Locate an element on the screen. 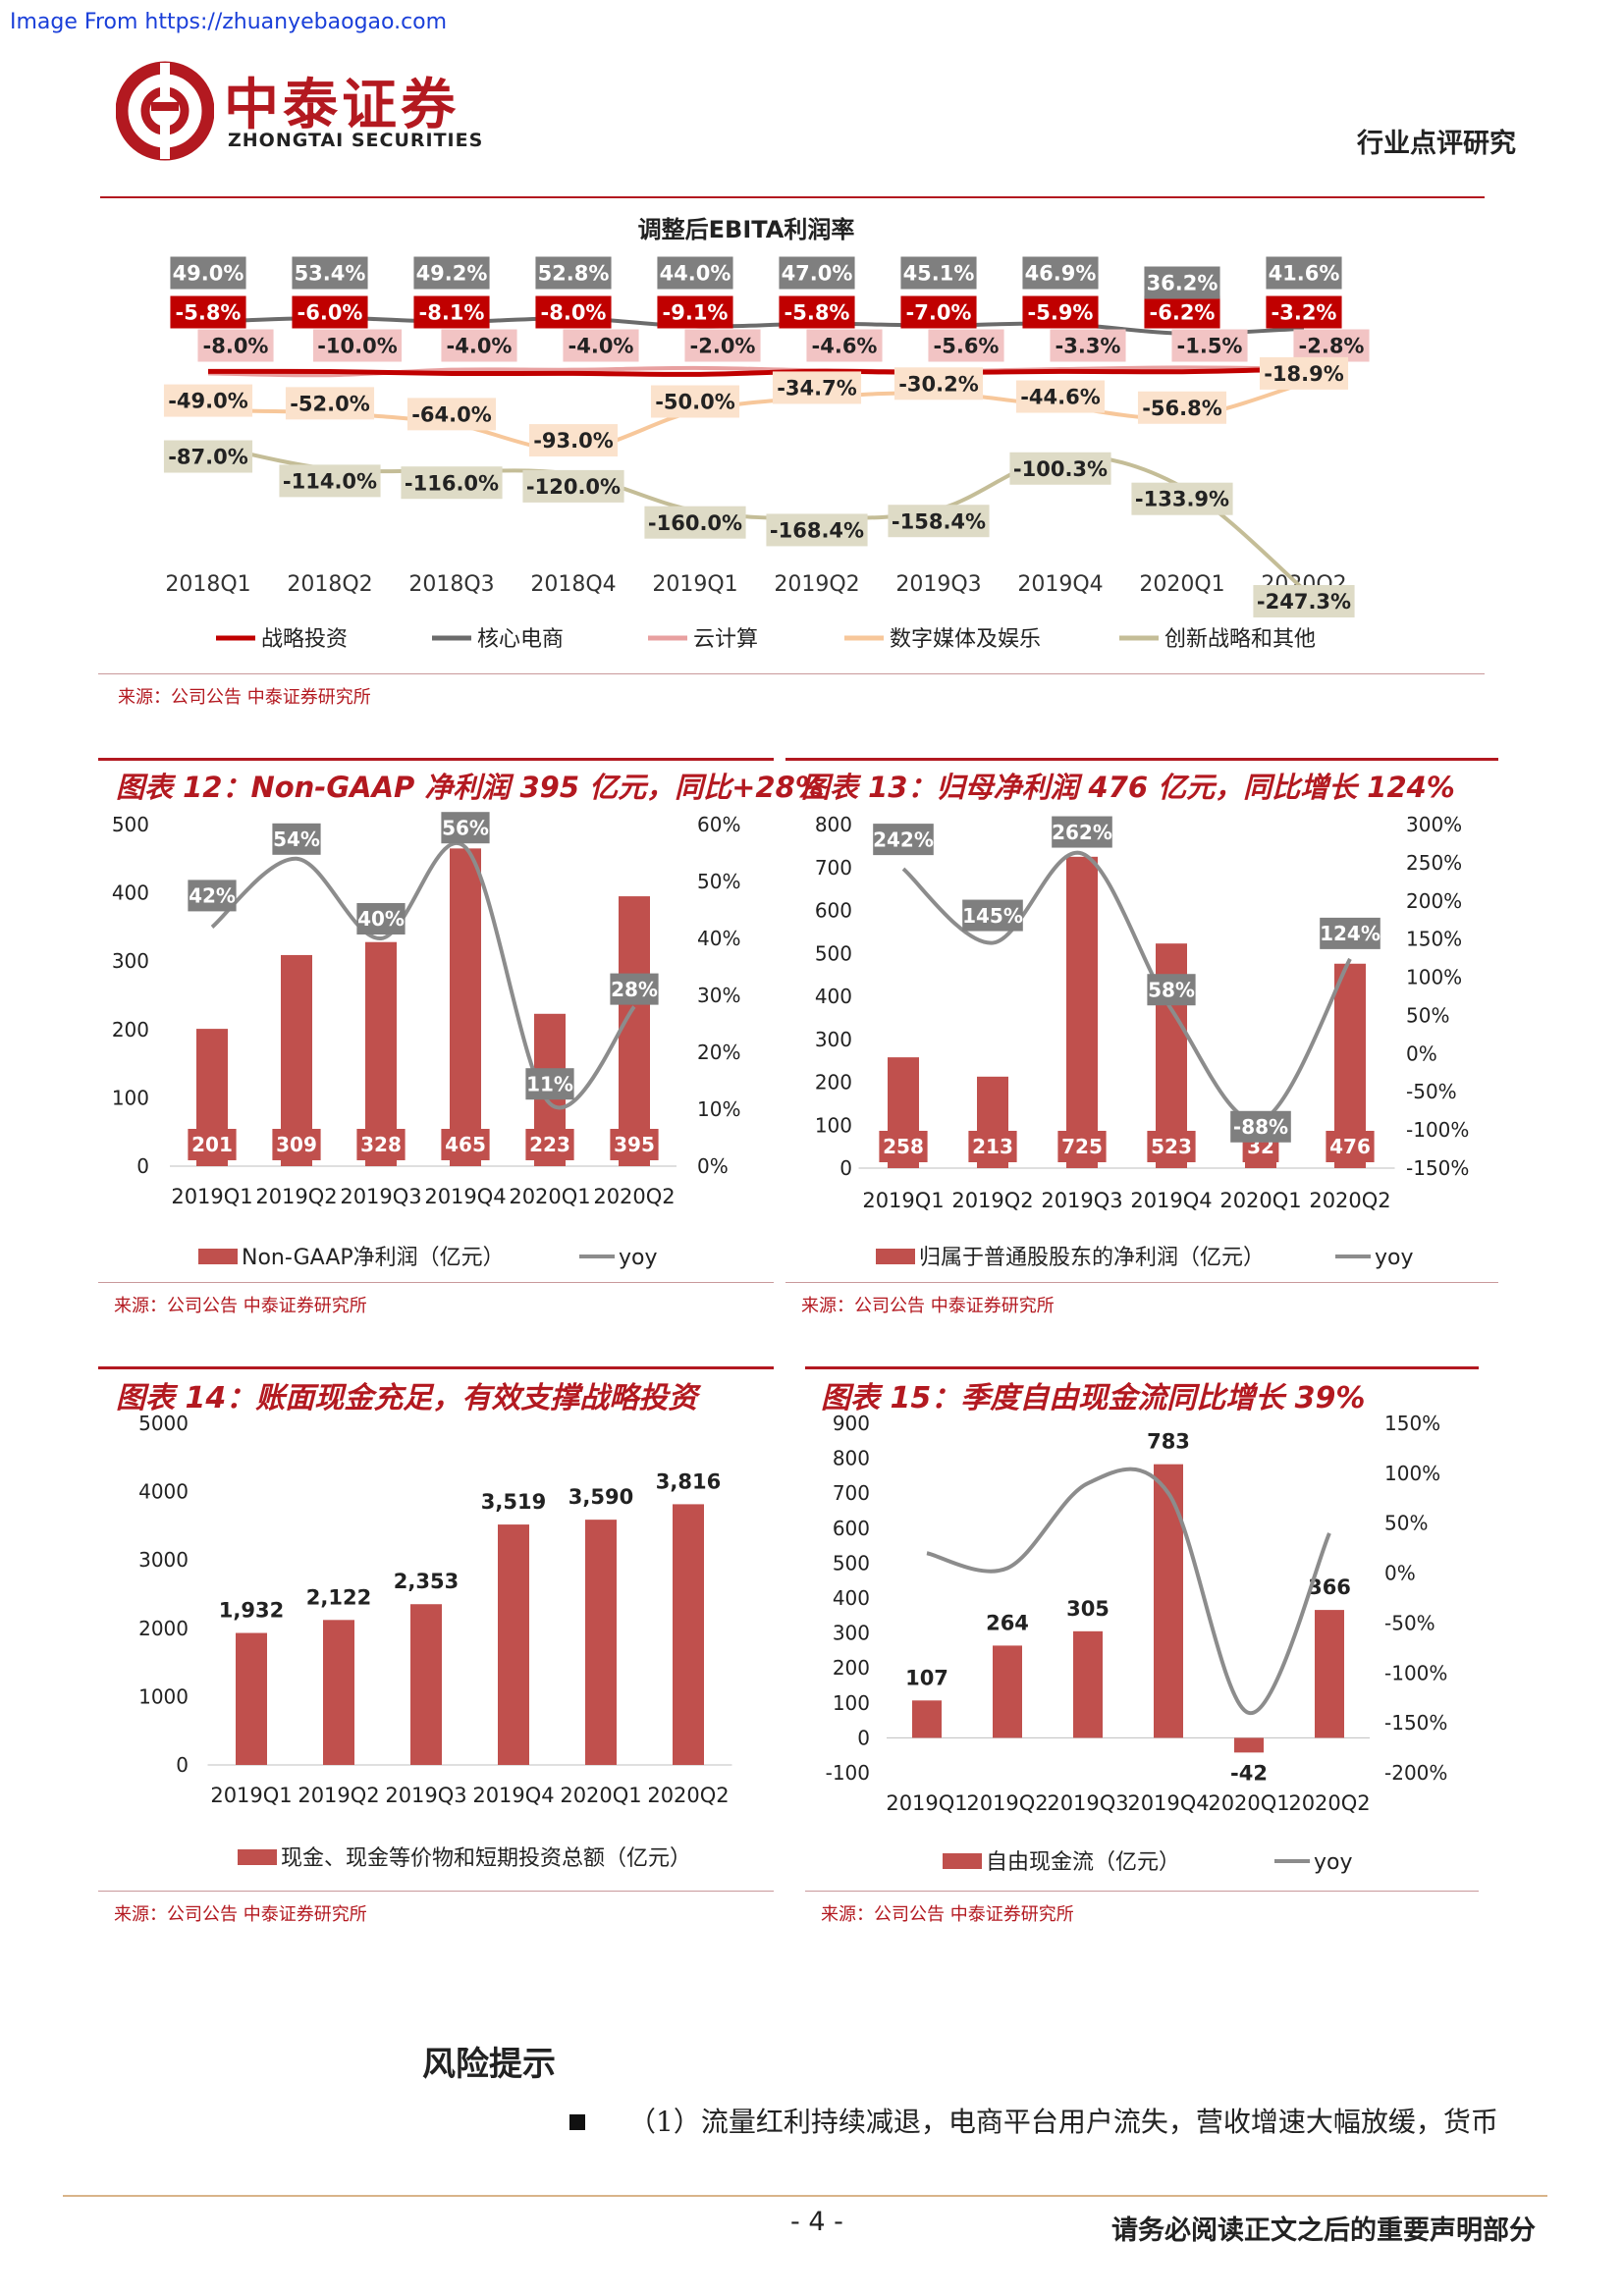 This screenshot has height=2296, width=1624. fig15-x-tick: 2020Q2 is located at coordinates (1329, 1803).